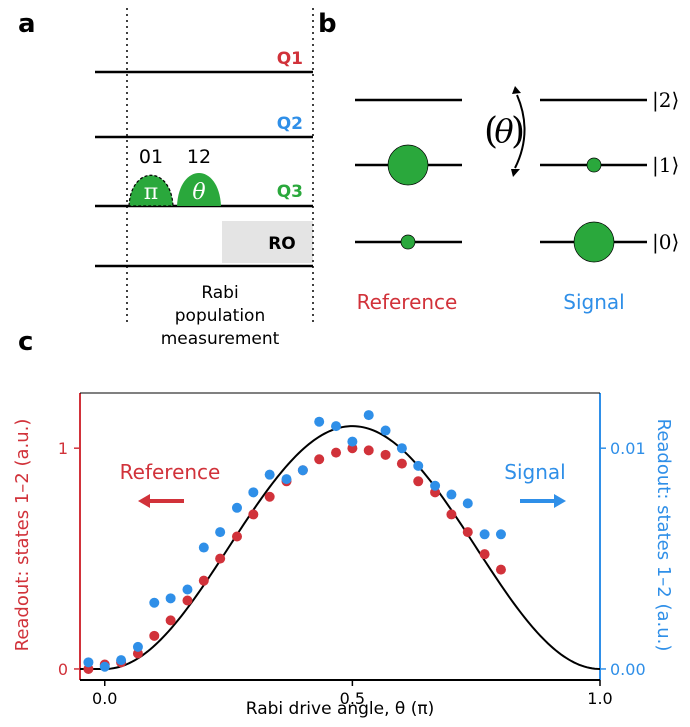 This screenshot has width=690, height=727. I want to click on signal-annotation: Signal, so click(534, 472).